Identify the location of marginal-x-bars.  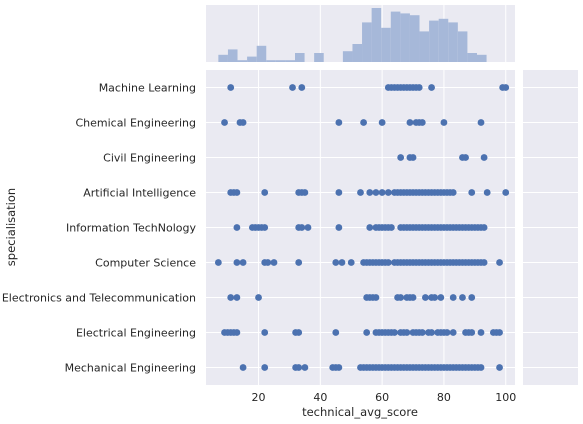
(352, 35).